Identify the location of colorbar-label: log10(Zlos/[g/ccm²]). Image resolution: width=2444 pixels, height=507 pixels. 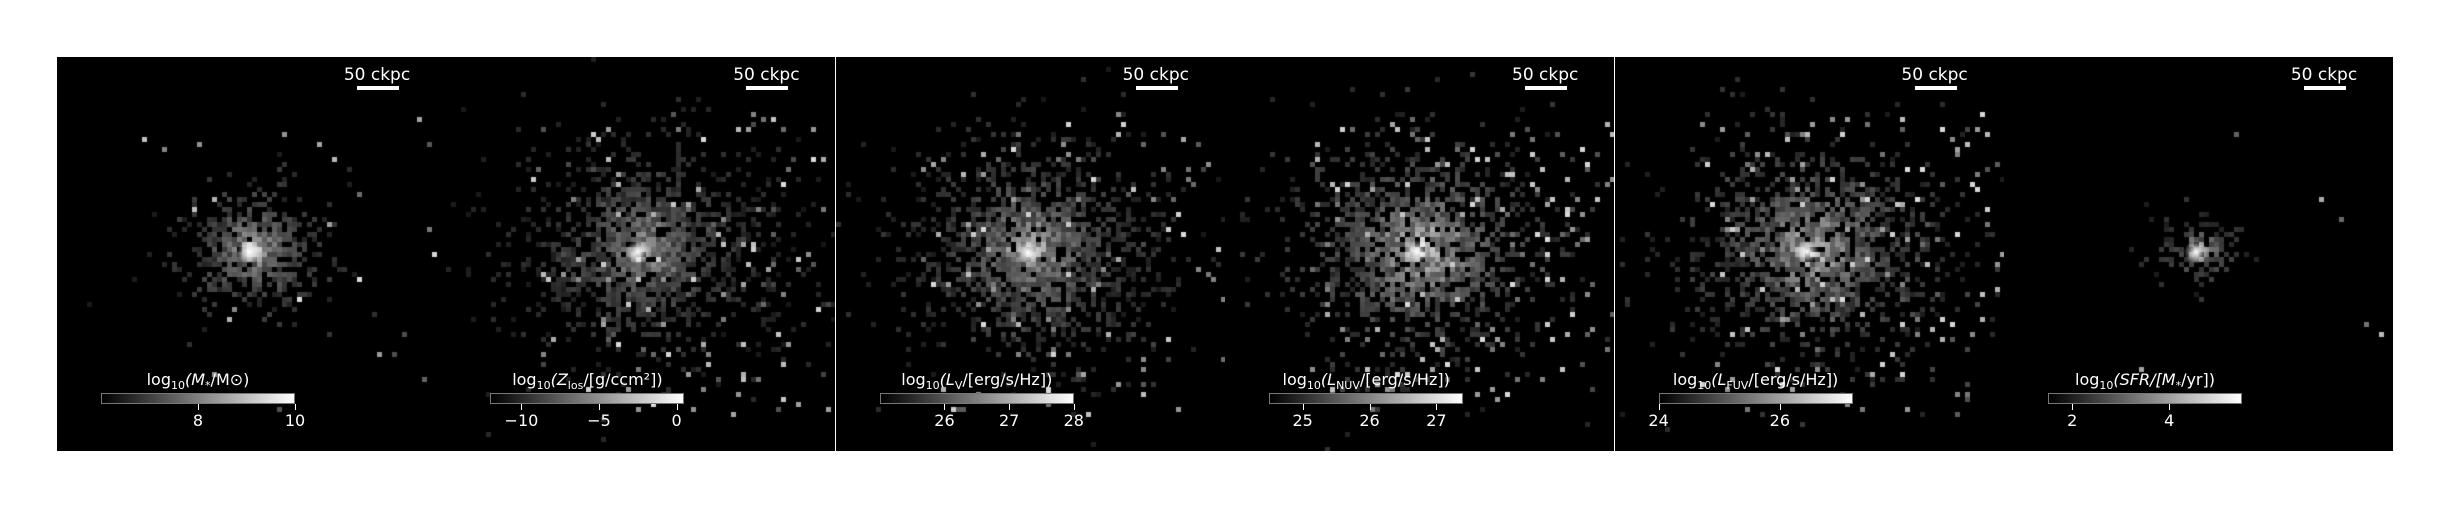
(587, 381).